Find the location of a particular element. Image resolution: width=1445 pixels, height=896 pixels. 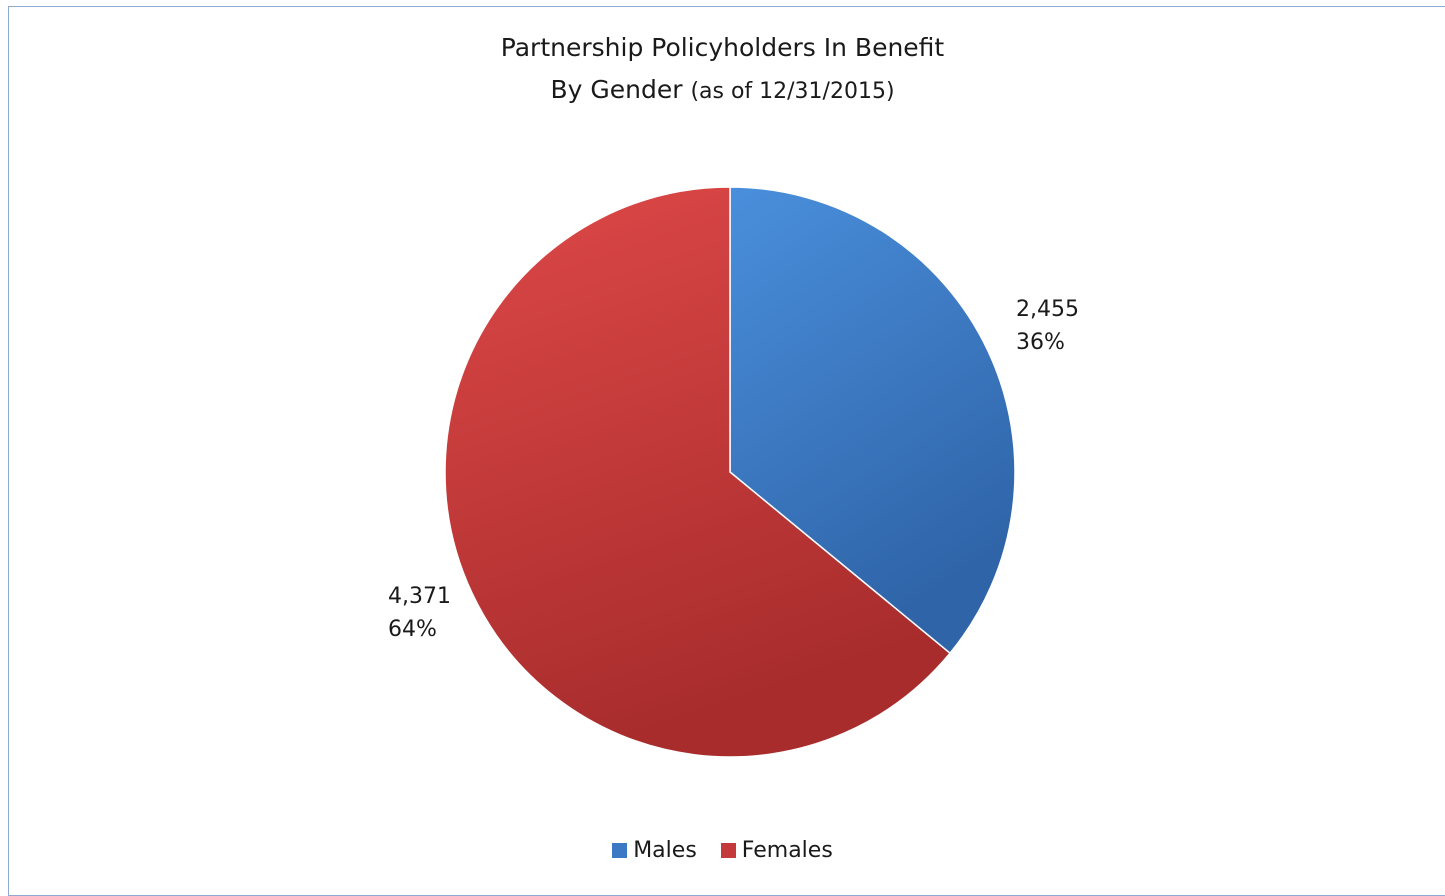

legend-item-females: Females is located at coordinates (776, 850).